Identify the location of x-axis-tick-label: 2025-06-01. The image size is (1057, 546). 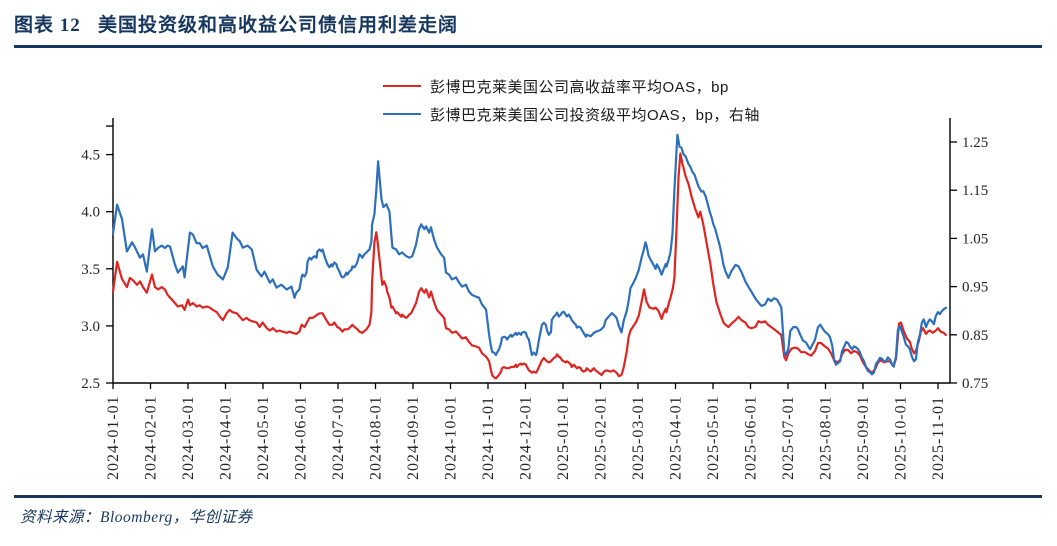
(751, 437).